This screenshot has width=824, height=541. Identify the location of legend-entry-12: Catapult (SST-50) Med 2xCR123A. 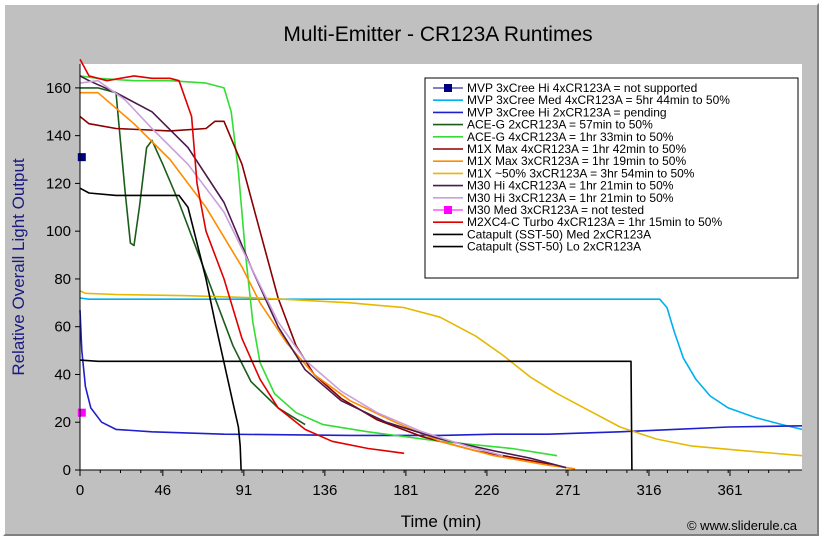
(559, 234).